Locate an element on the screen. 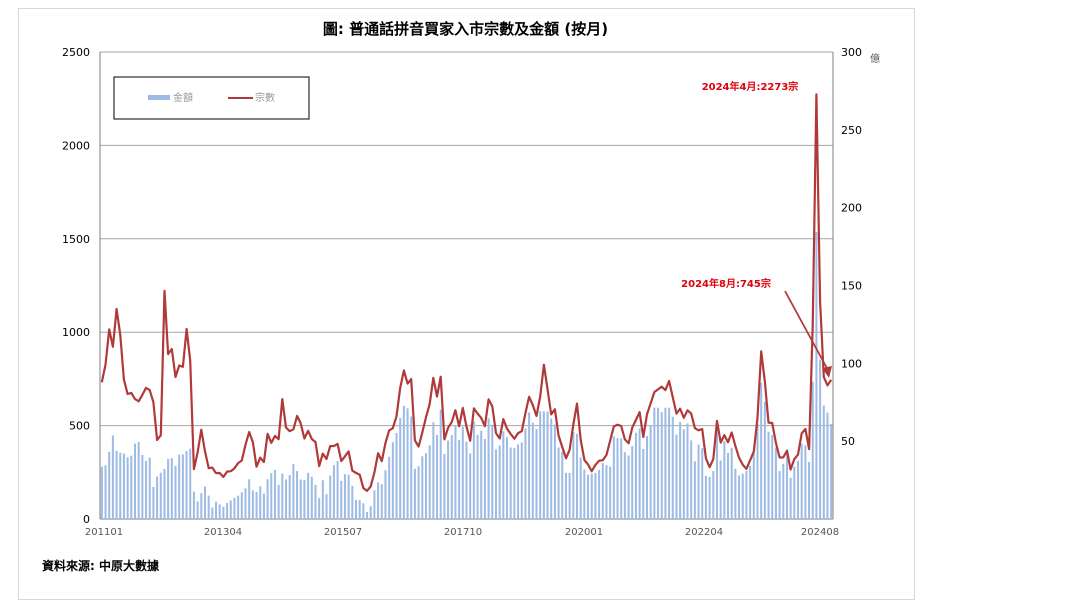  x-tick-label: 201710 is located at coordinates (463, 532).